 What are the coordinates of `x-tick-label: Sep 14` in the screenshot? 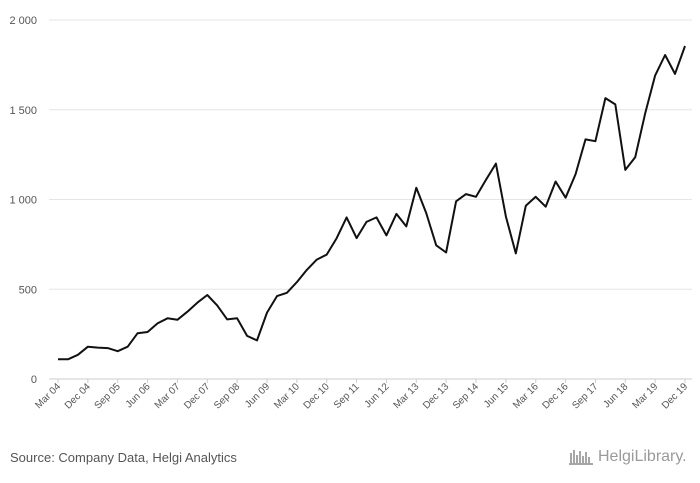 It's located at (466, 396).